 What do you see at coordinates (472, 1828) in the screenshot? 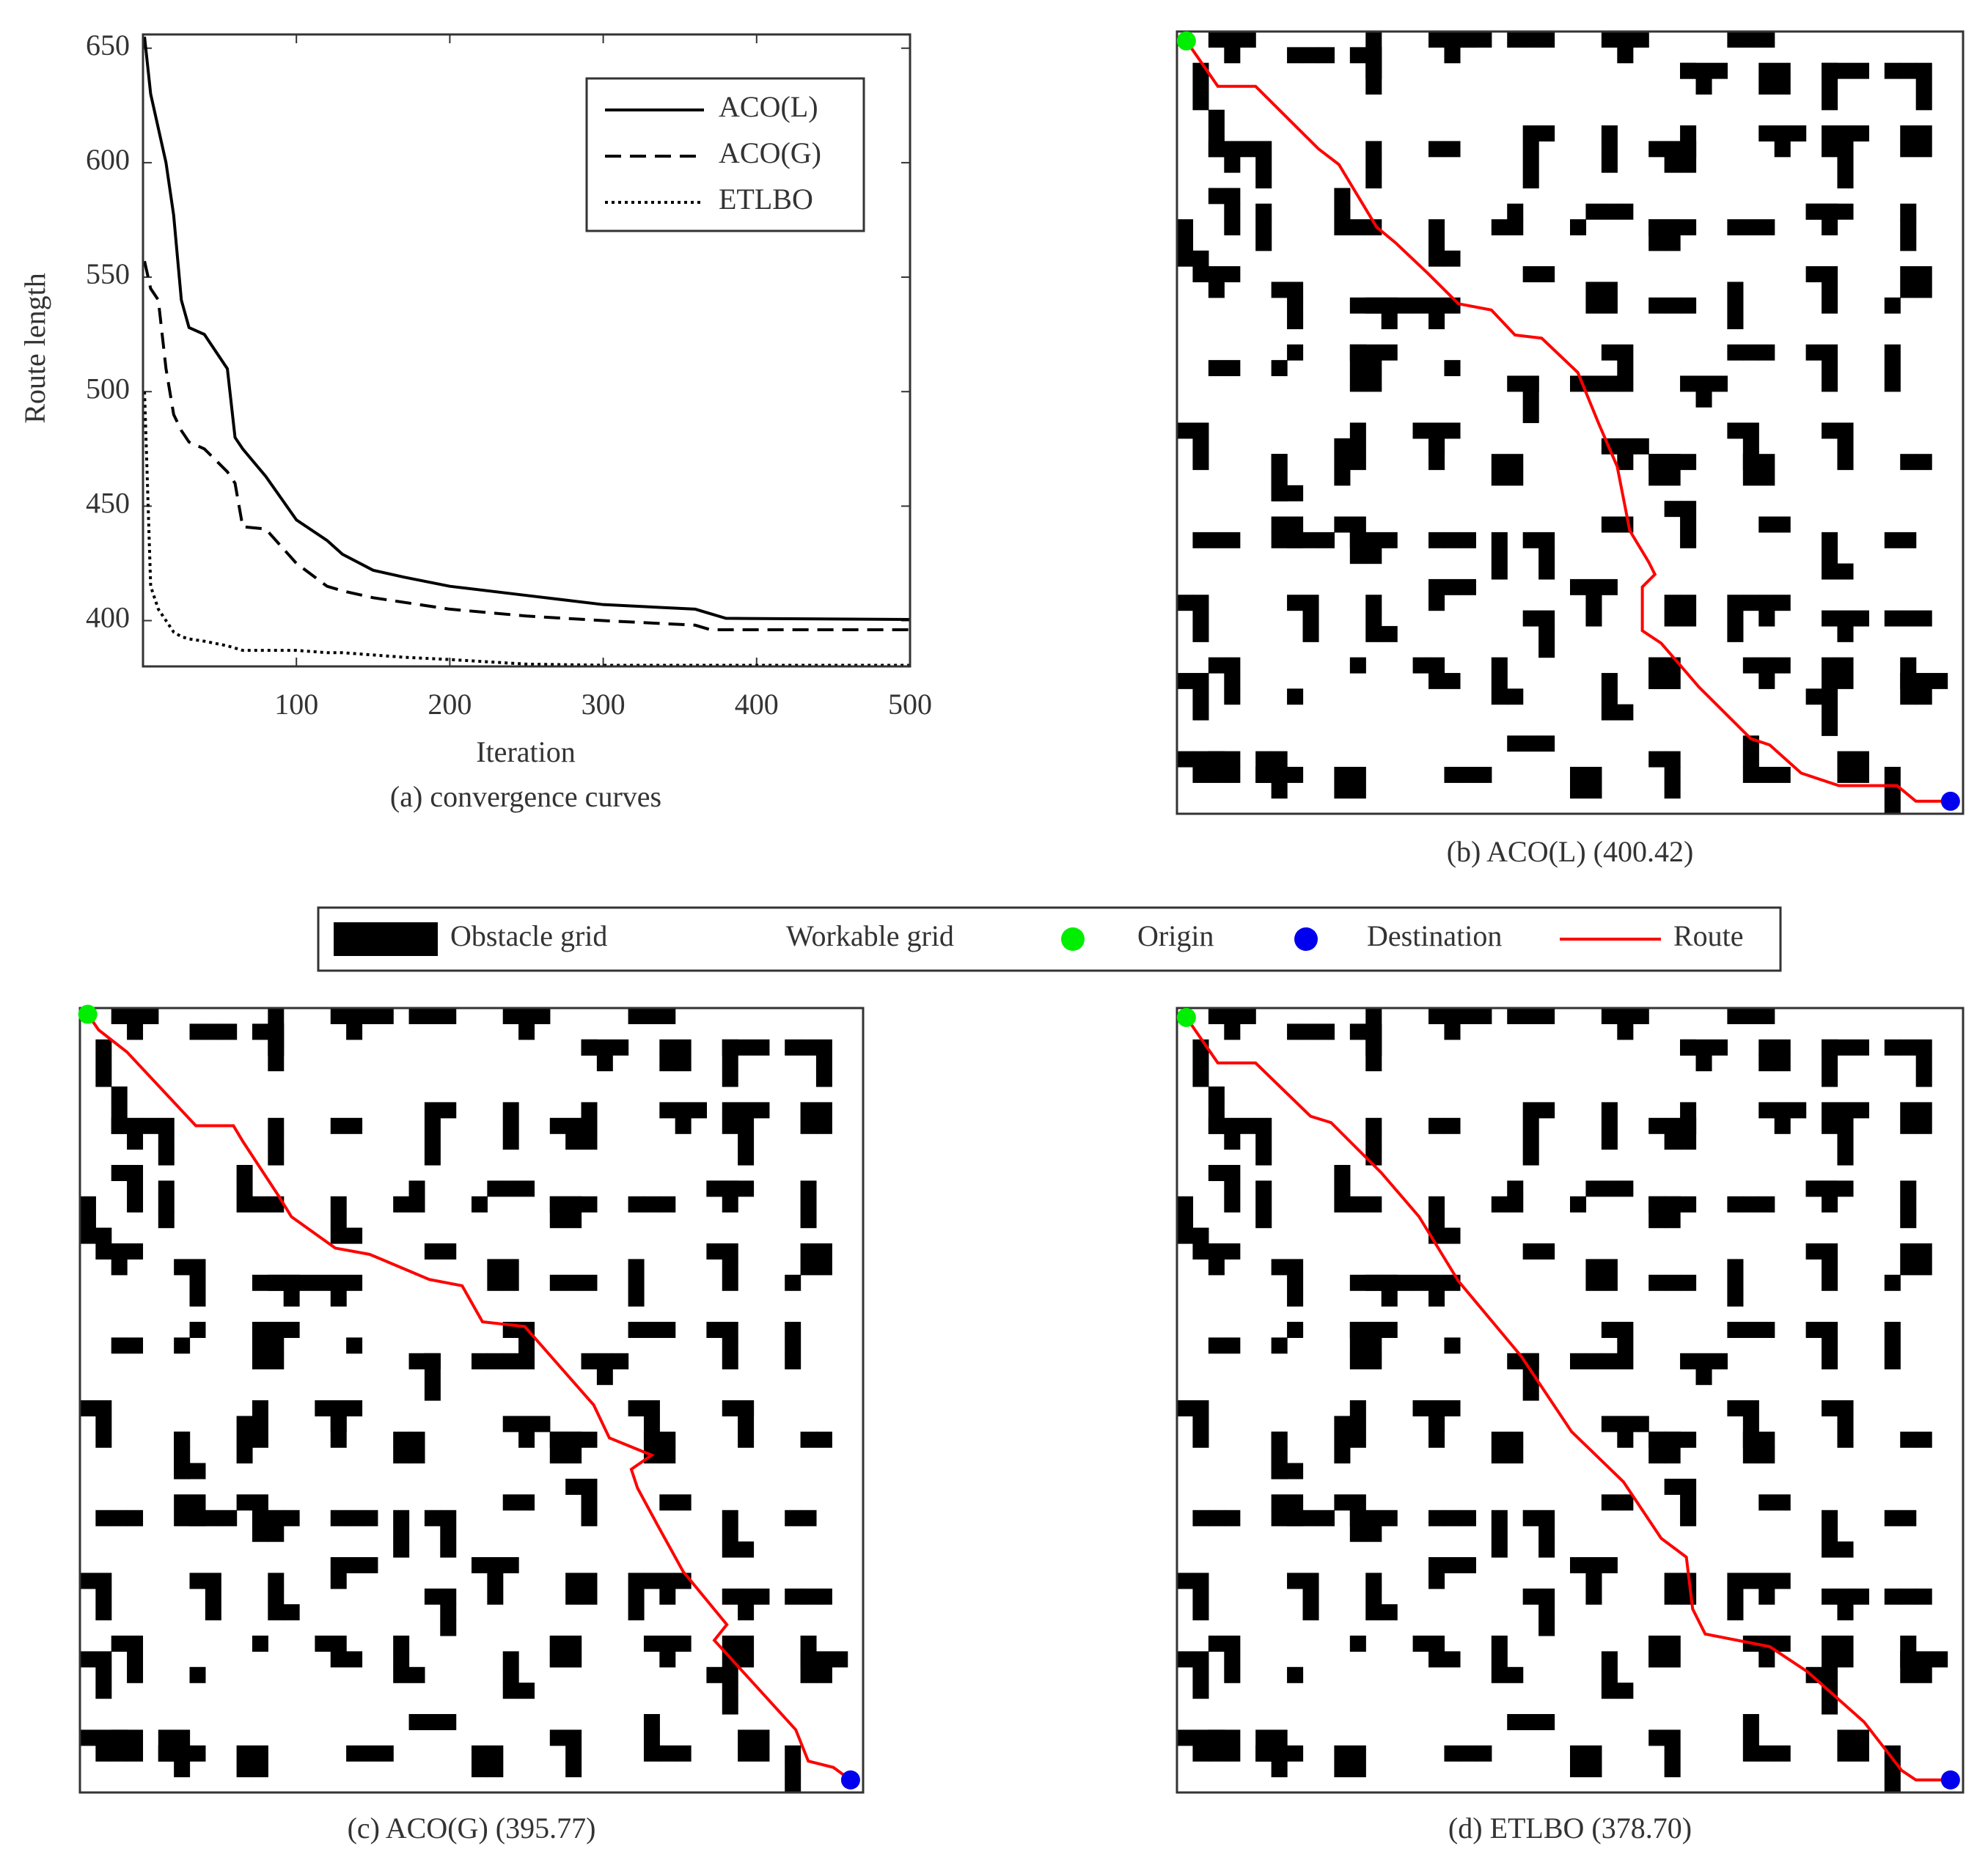
I see `caption: (c) ACO(G) (395.77)` at bounding box center [472, 1828].